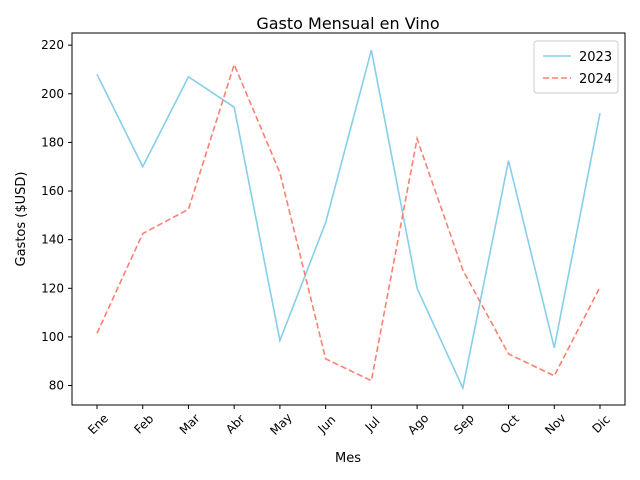 The image size is (640, 480). I want to click on y-tick-label: 100, so click(52, 337).